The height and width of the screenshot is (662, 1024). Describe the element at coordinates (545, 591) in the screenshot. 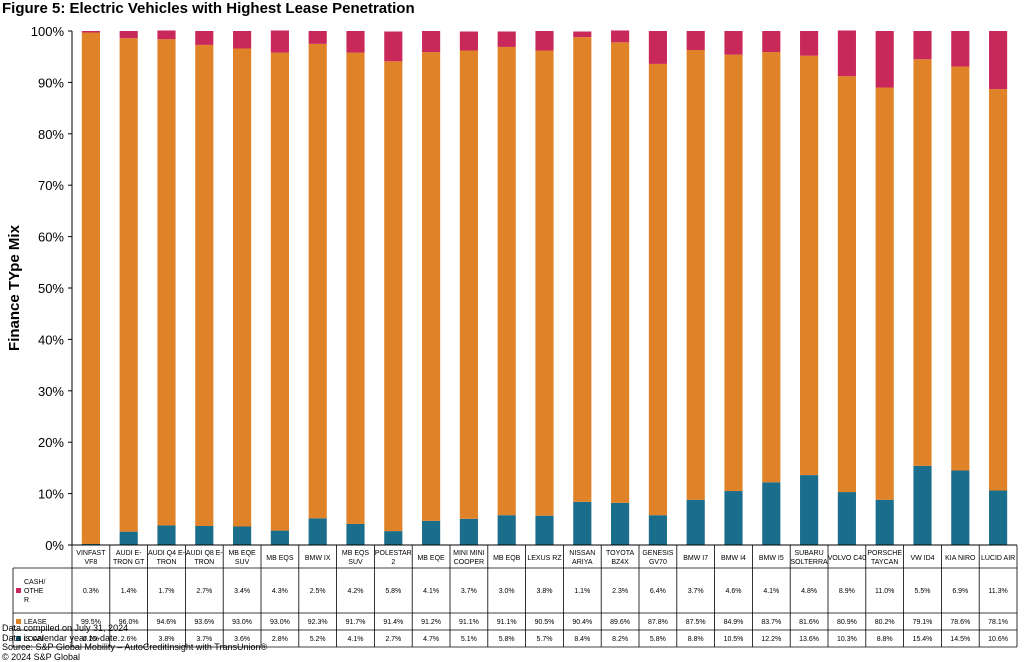

I see `data-label: 3.8%` at that location.